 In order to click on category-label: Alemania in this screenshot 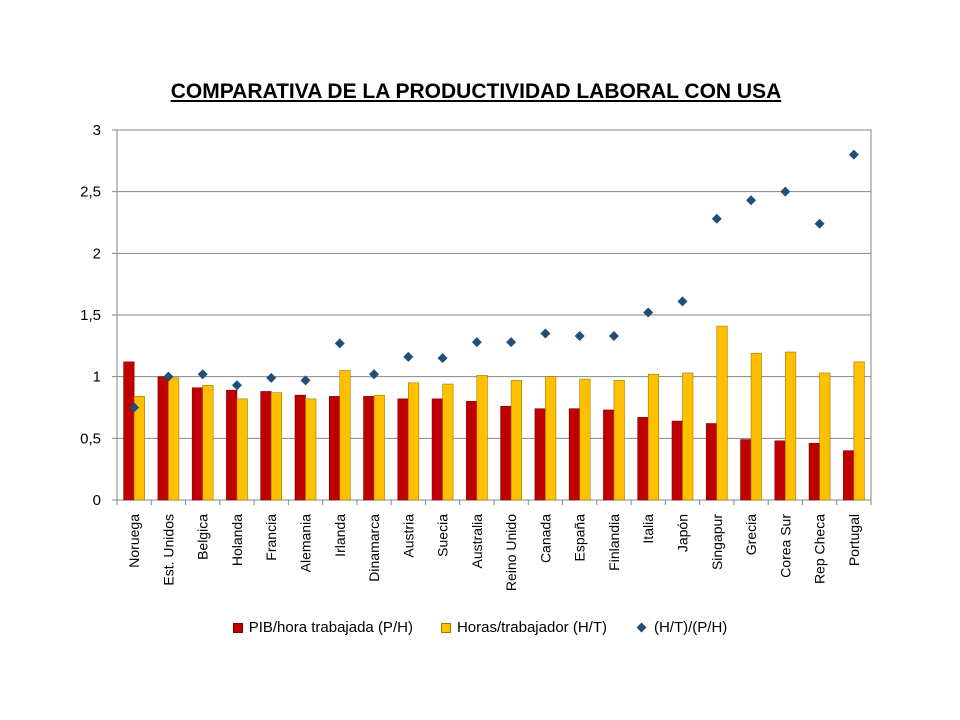, I will do `click(306, 543)`.